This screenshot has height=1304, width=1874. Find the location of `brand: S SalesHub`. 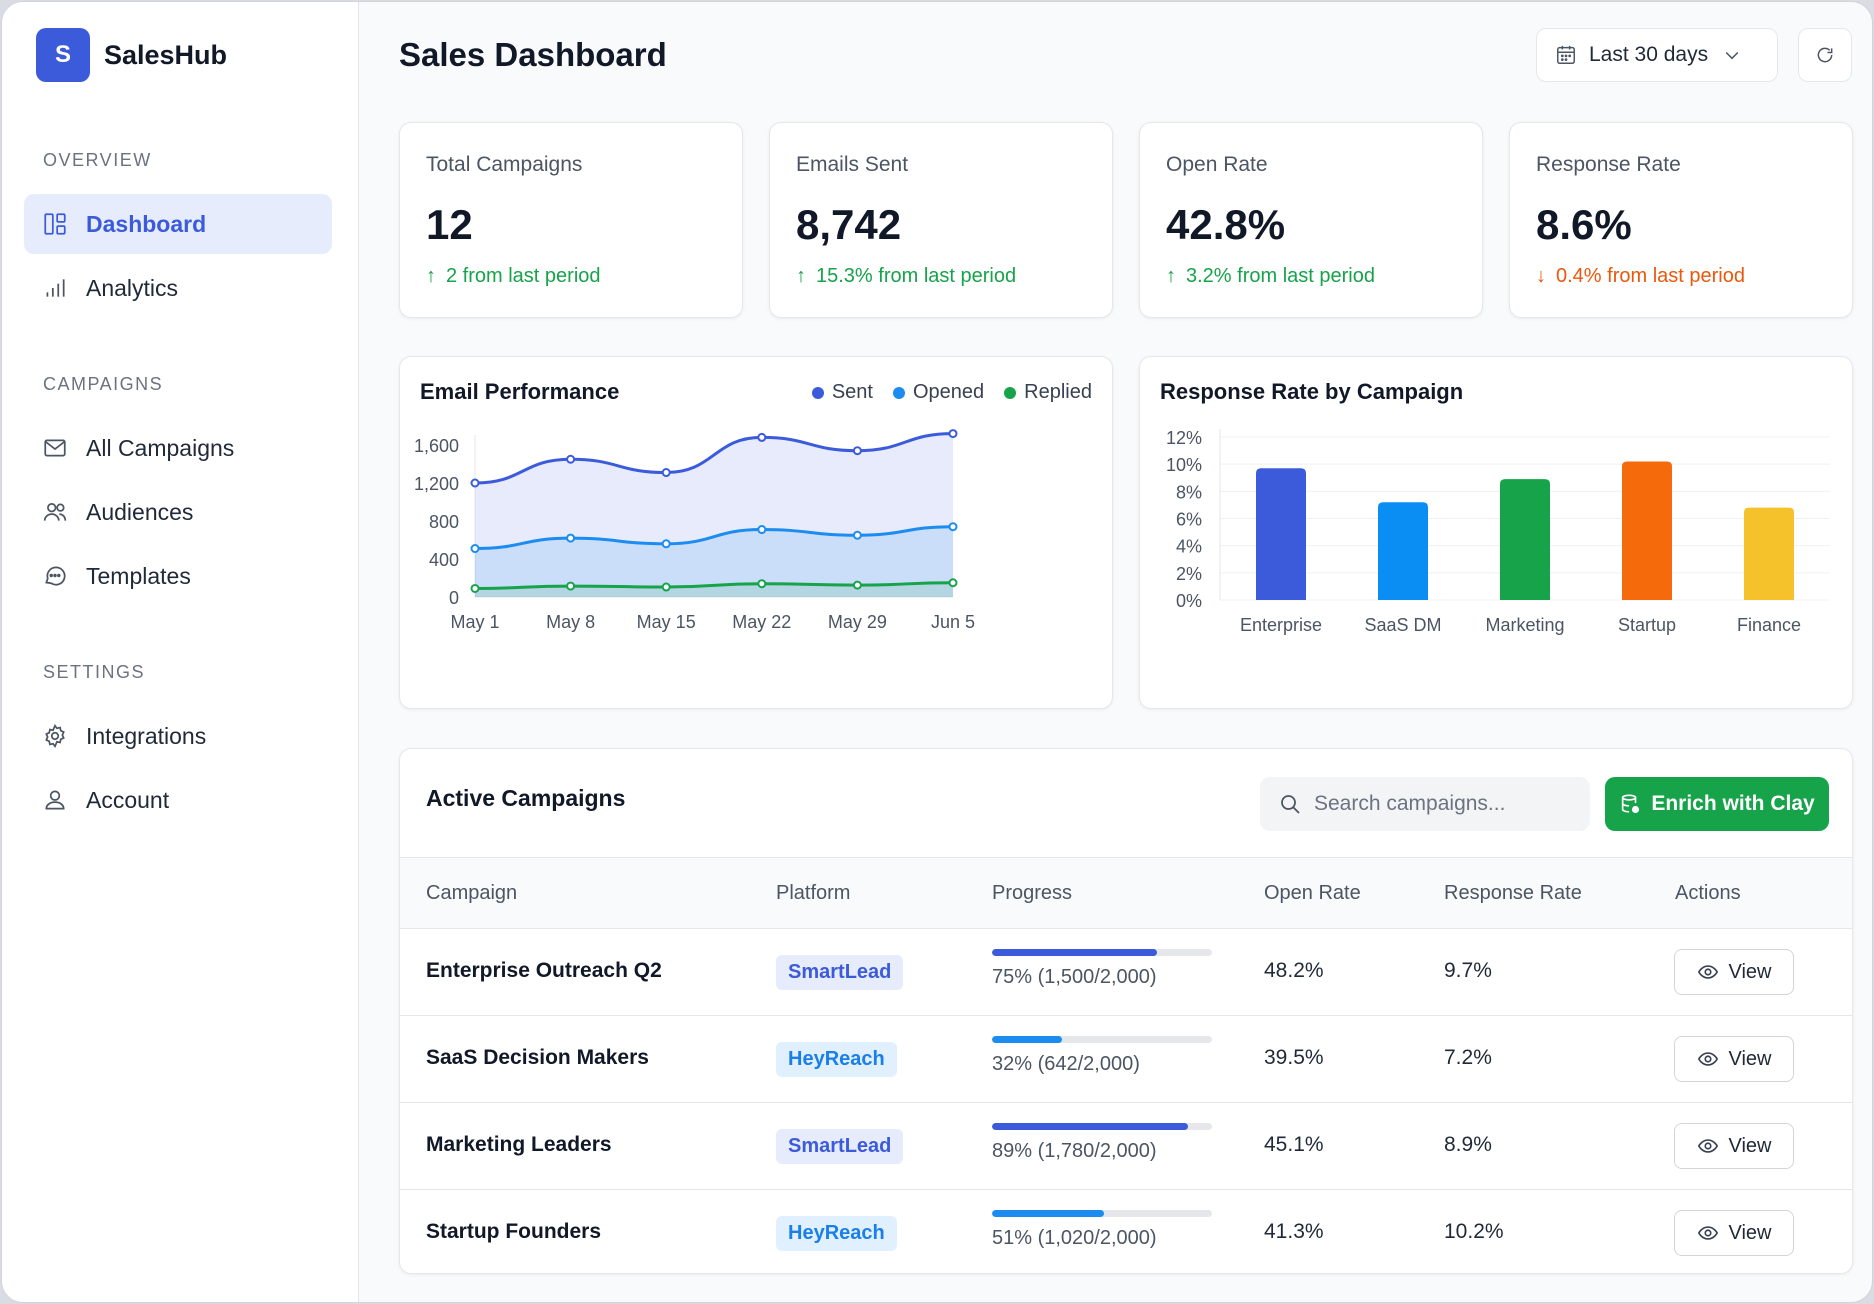

brand: S SalesHub is located at coordinates (131, 55).